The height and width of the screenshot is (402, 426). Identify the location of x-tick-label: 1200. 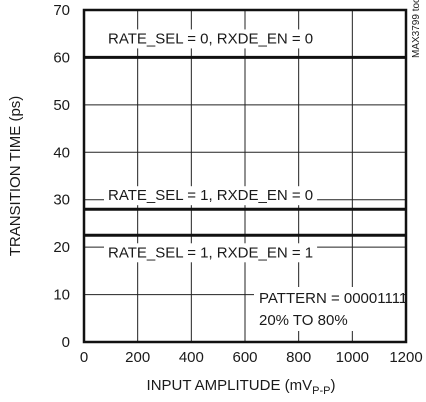
(405, 357).